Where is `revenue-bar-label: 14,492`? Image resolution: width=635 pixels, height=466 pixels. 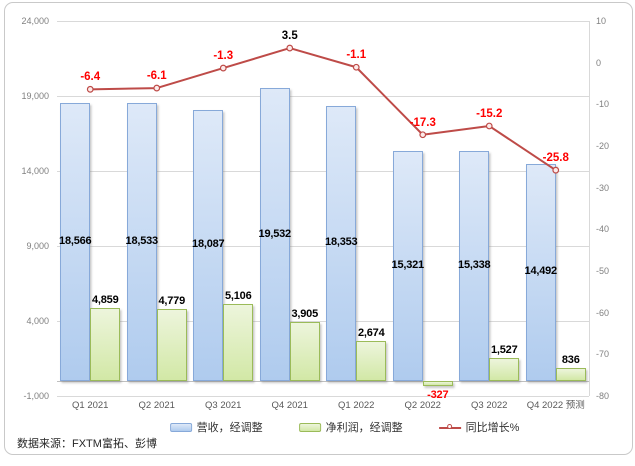
revenue-bar-label: 14,492 is located at coordinates (541, 271).